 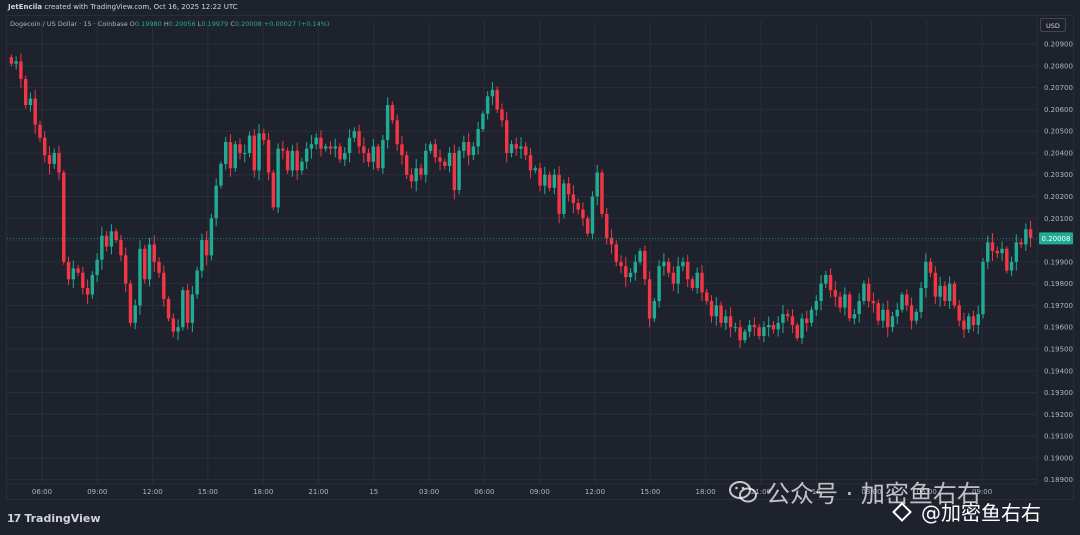 What do you see at coordinates (981, 513) in the screenshot?
I see `author-watermark-text: @加密鱼右右` at bounding box center [981, 513].